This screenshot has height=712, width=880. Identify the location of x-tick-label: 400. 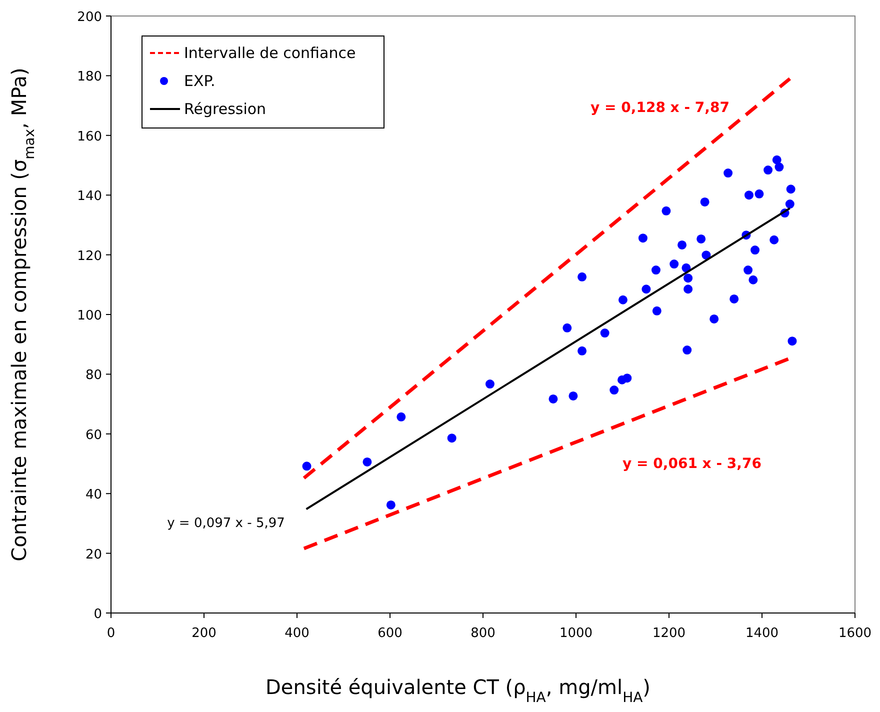
(297, 633).